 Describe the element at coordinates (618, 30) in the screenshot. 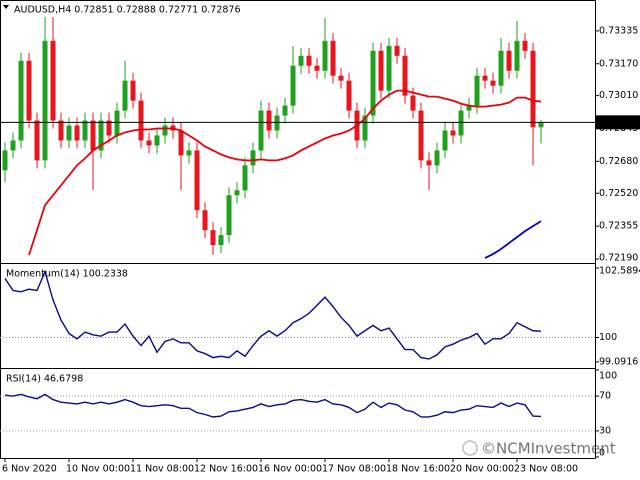

I see `y-tick-label: 0.73335` at that location.